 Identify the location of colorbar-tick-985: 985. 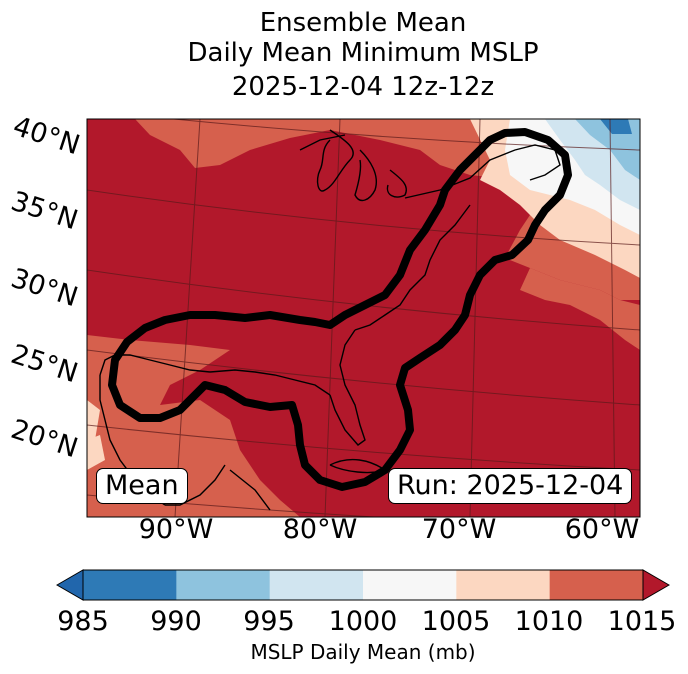
(83, 621).